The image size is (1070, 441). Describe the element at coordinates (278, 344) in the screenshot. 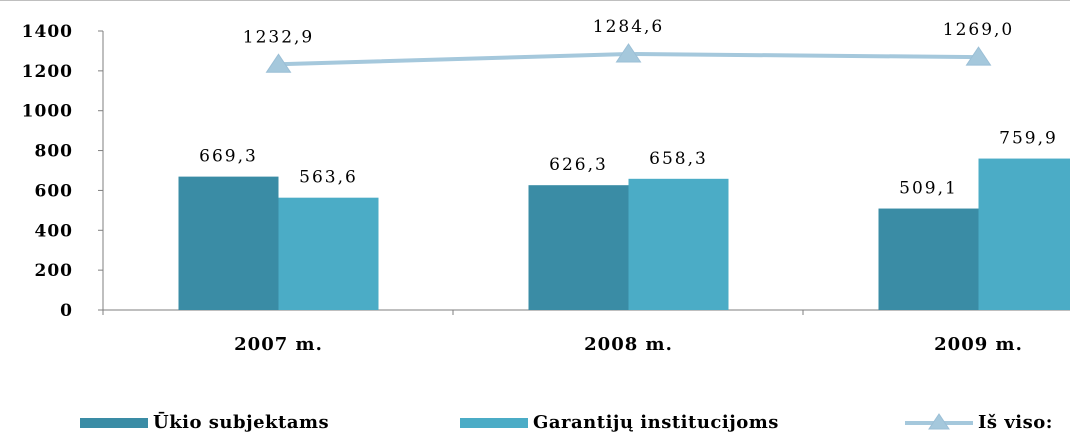

I see `x-tick-label: 2007 m.` at that location.